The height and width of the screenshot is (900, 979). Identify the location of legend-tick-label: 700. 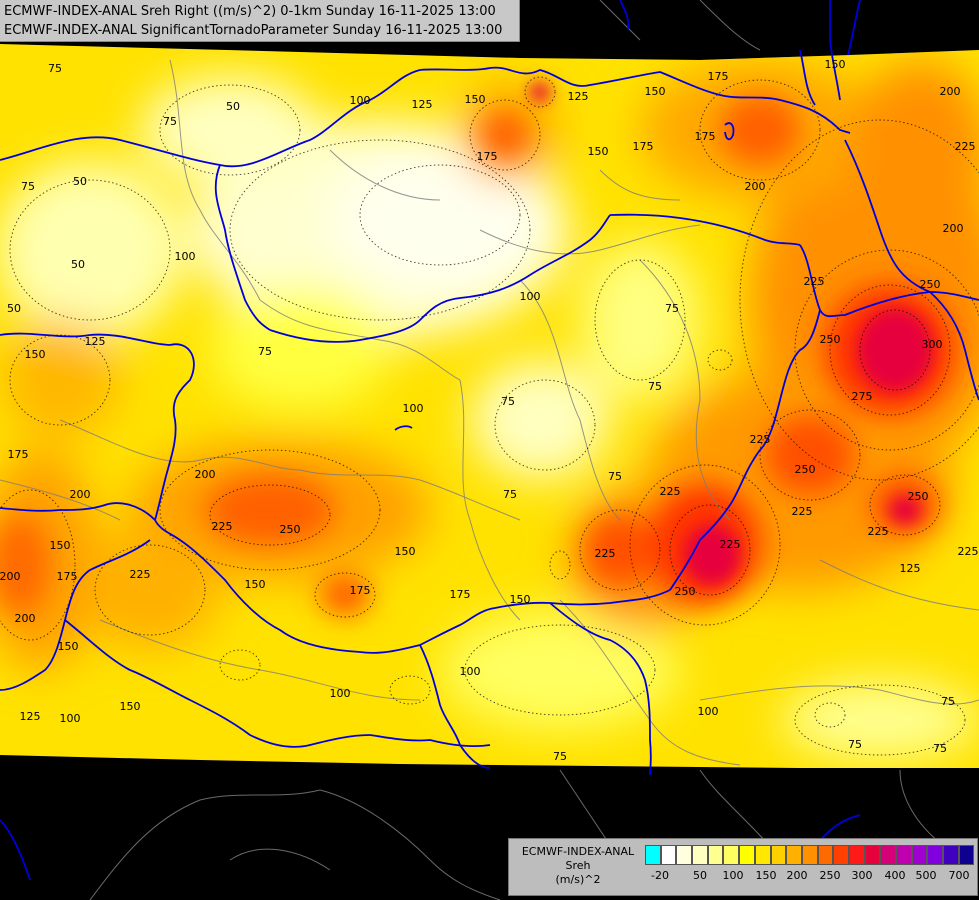
(959, 875).